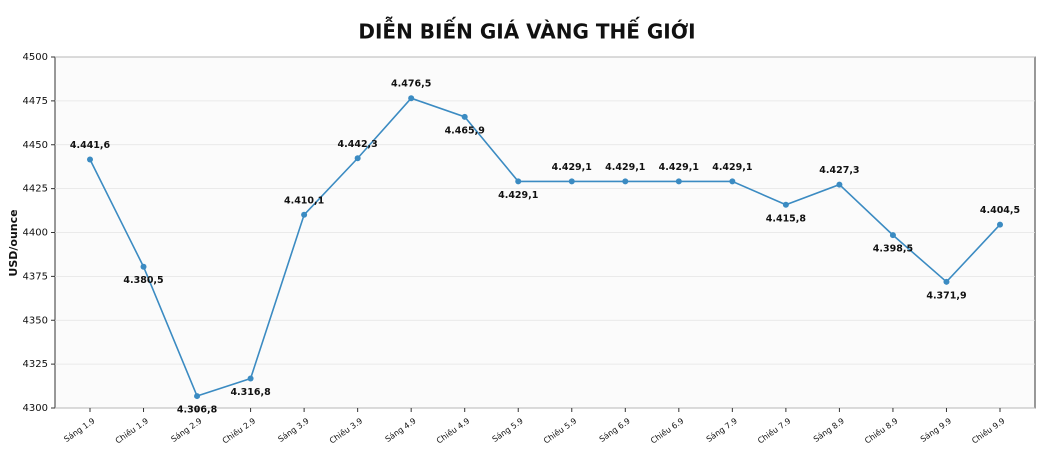 The width and height of the screenshot is (1048, 456). What do you see at coordinates (358, 144) in the screenshot?
I see `data-label: 4.442,3` at bounding box center [358, 144].